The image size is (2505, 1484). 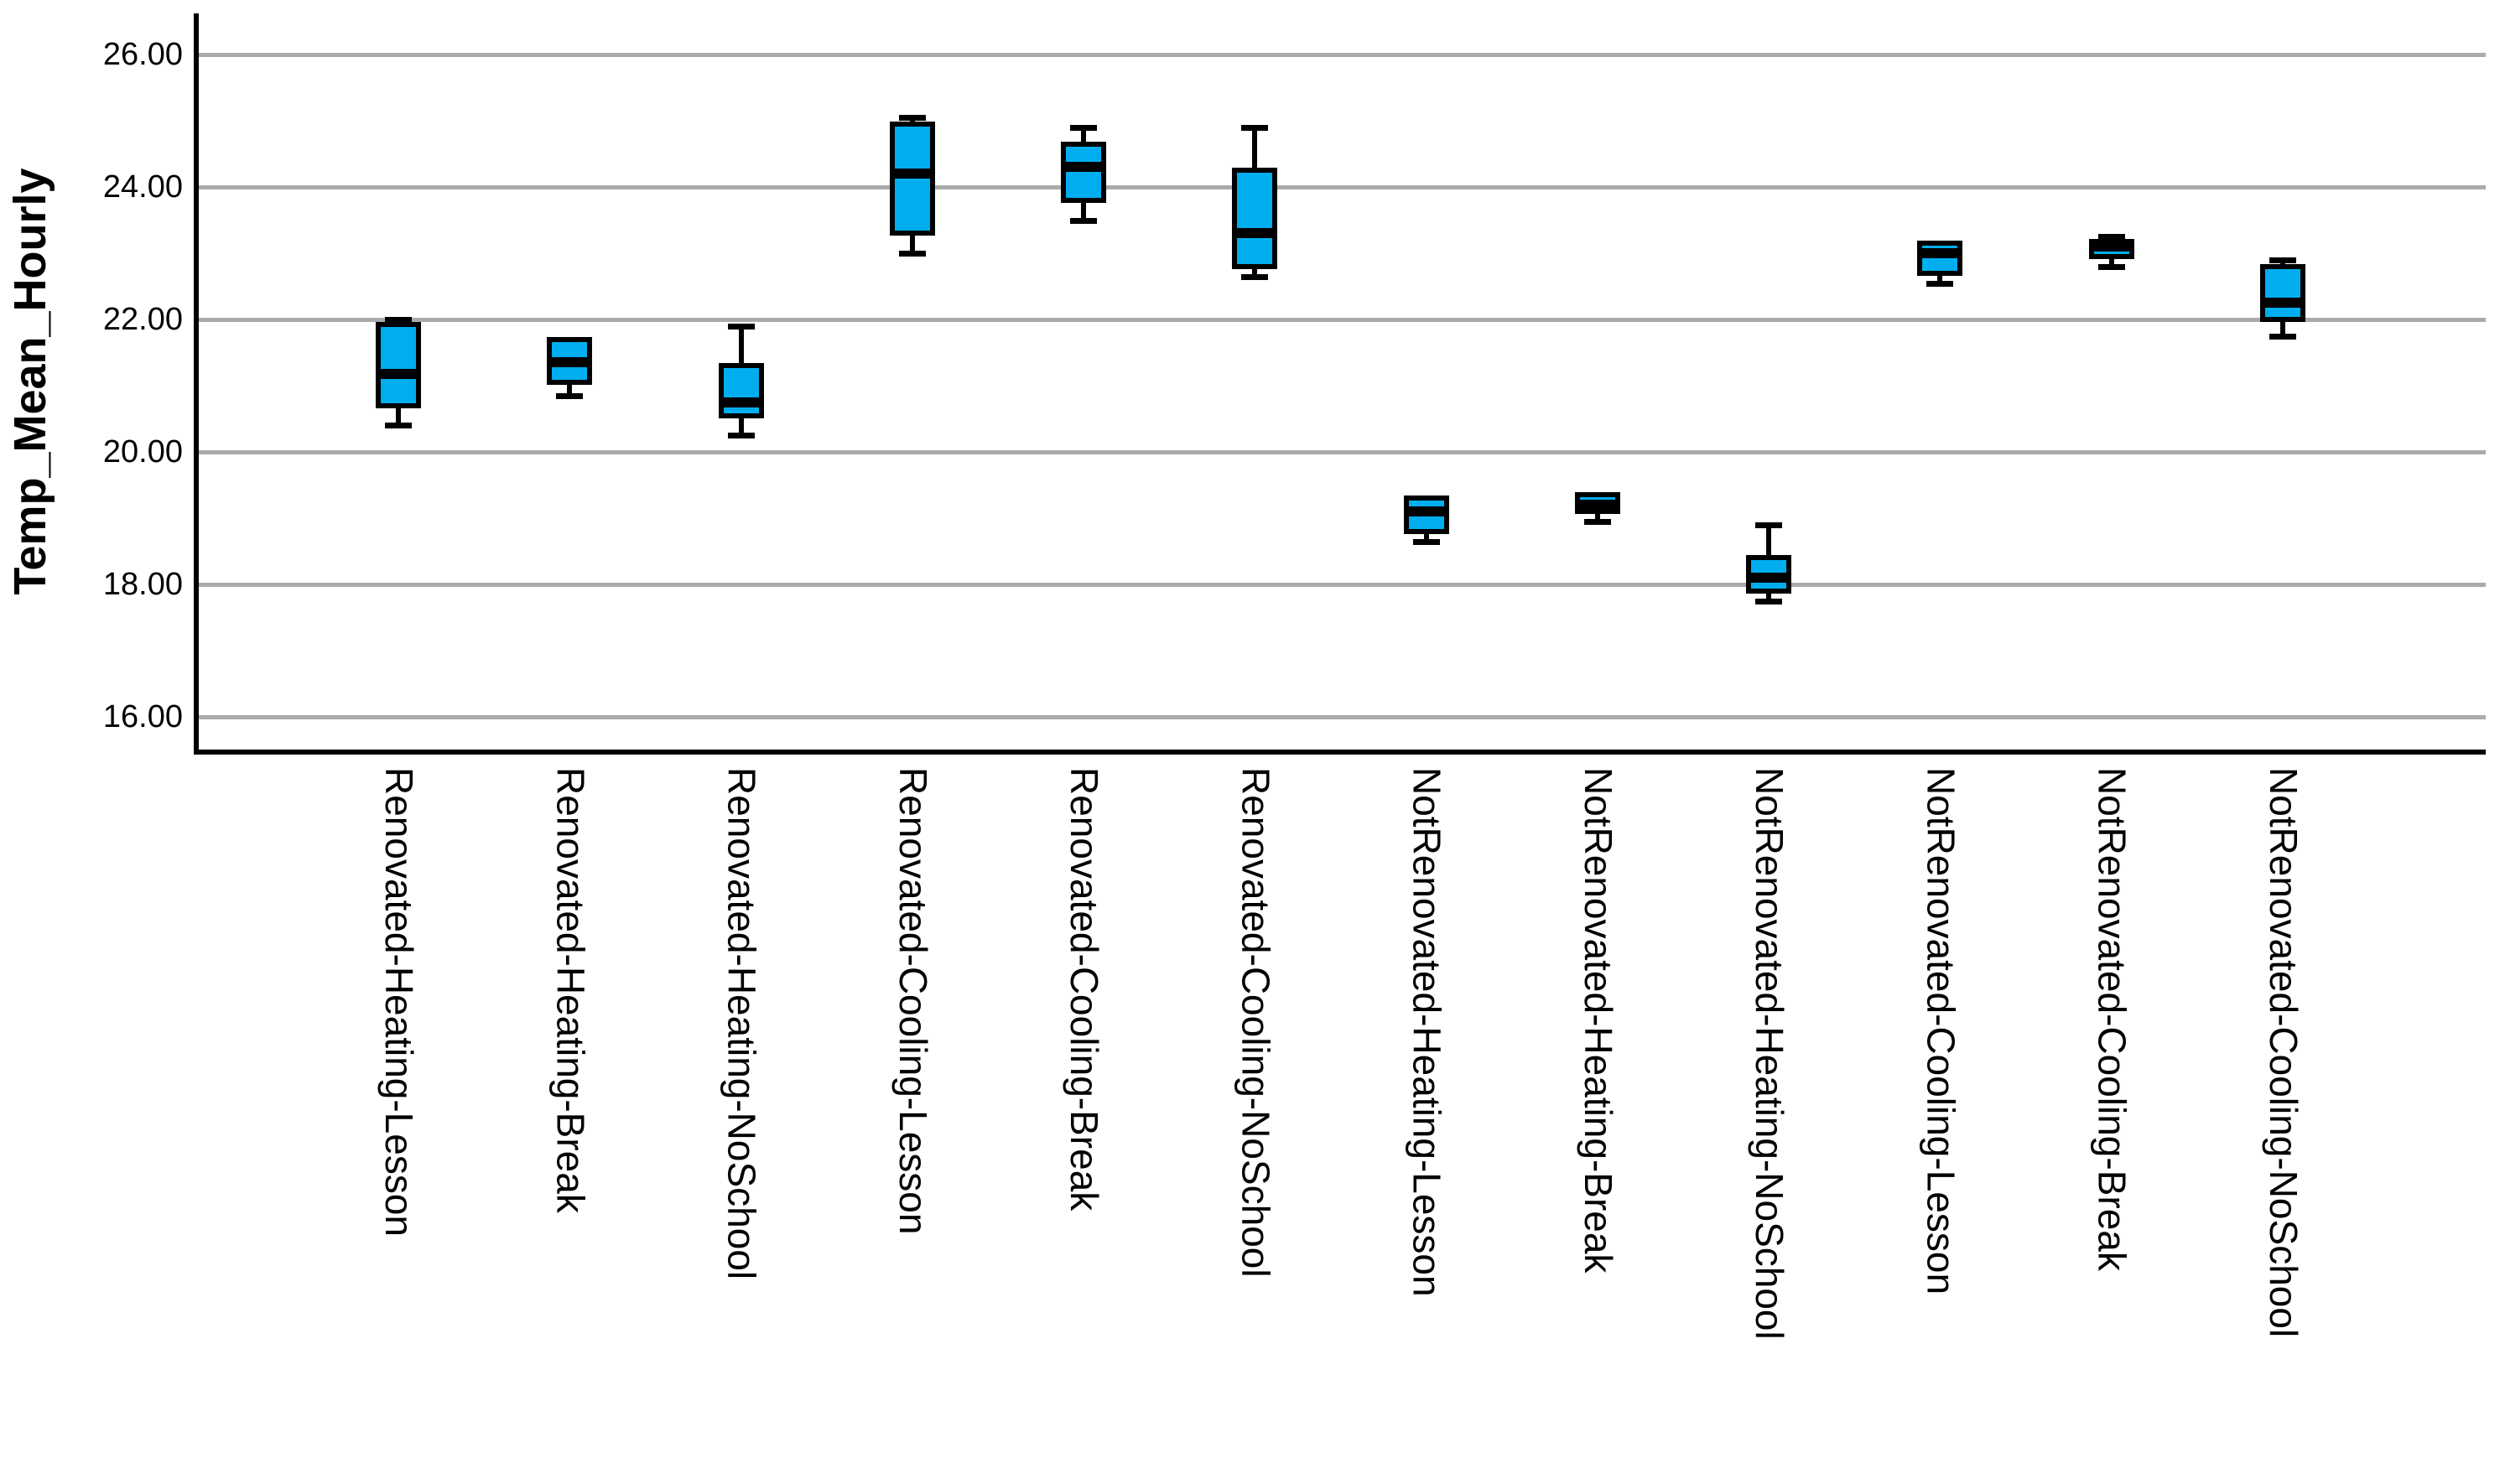 What do you see at coordinates (1770, 1053) in the screenshot?
I see `x-axis-tick-label: NotRenovated-Heating-NoSchool` at bounding box center [1770, 1053].